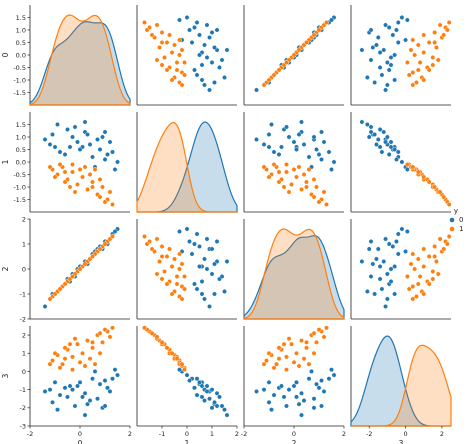 The image size is (474, 444). I want to click on point-1-5-r3-c2, so click(291, 344).